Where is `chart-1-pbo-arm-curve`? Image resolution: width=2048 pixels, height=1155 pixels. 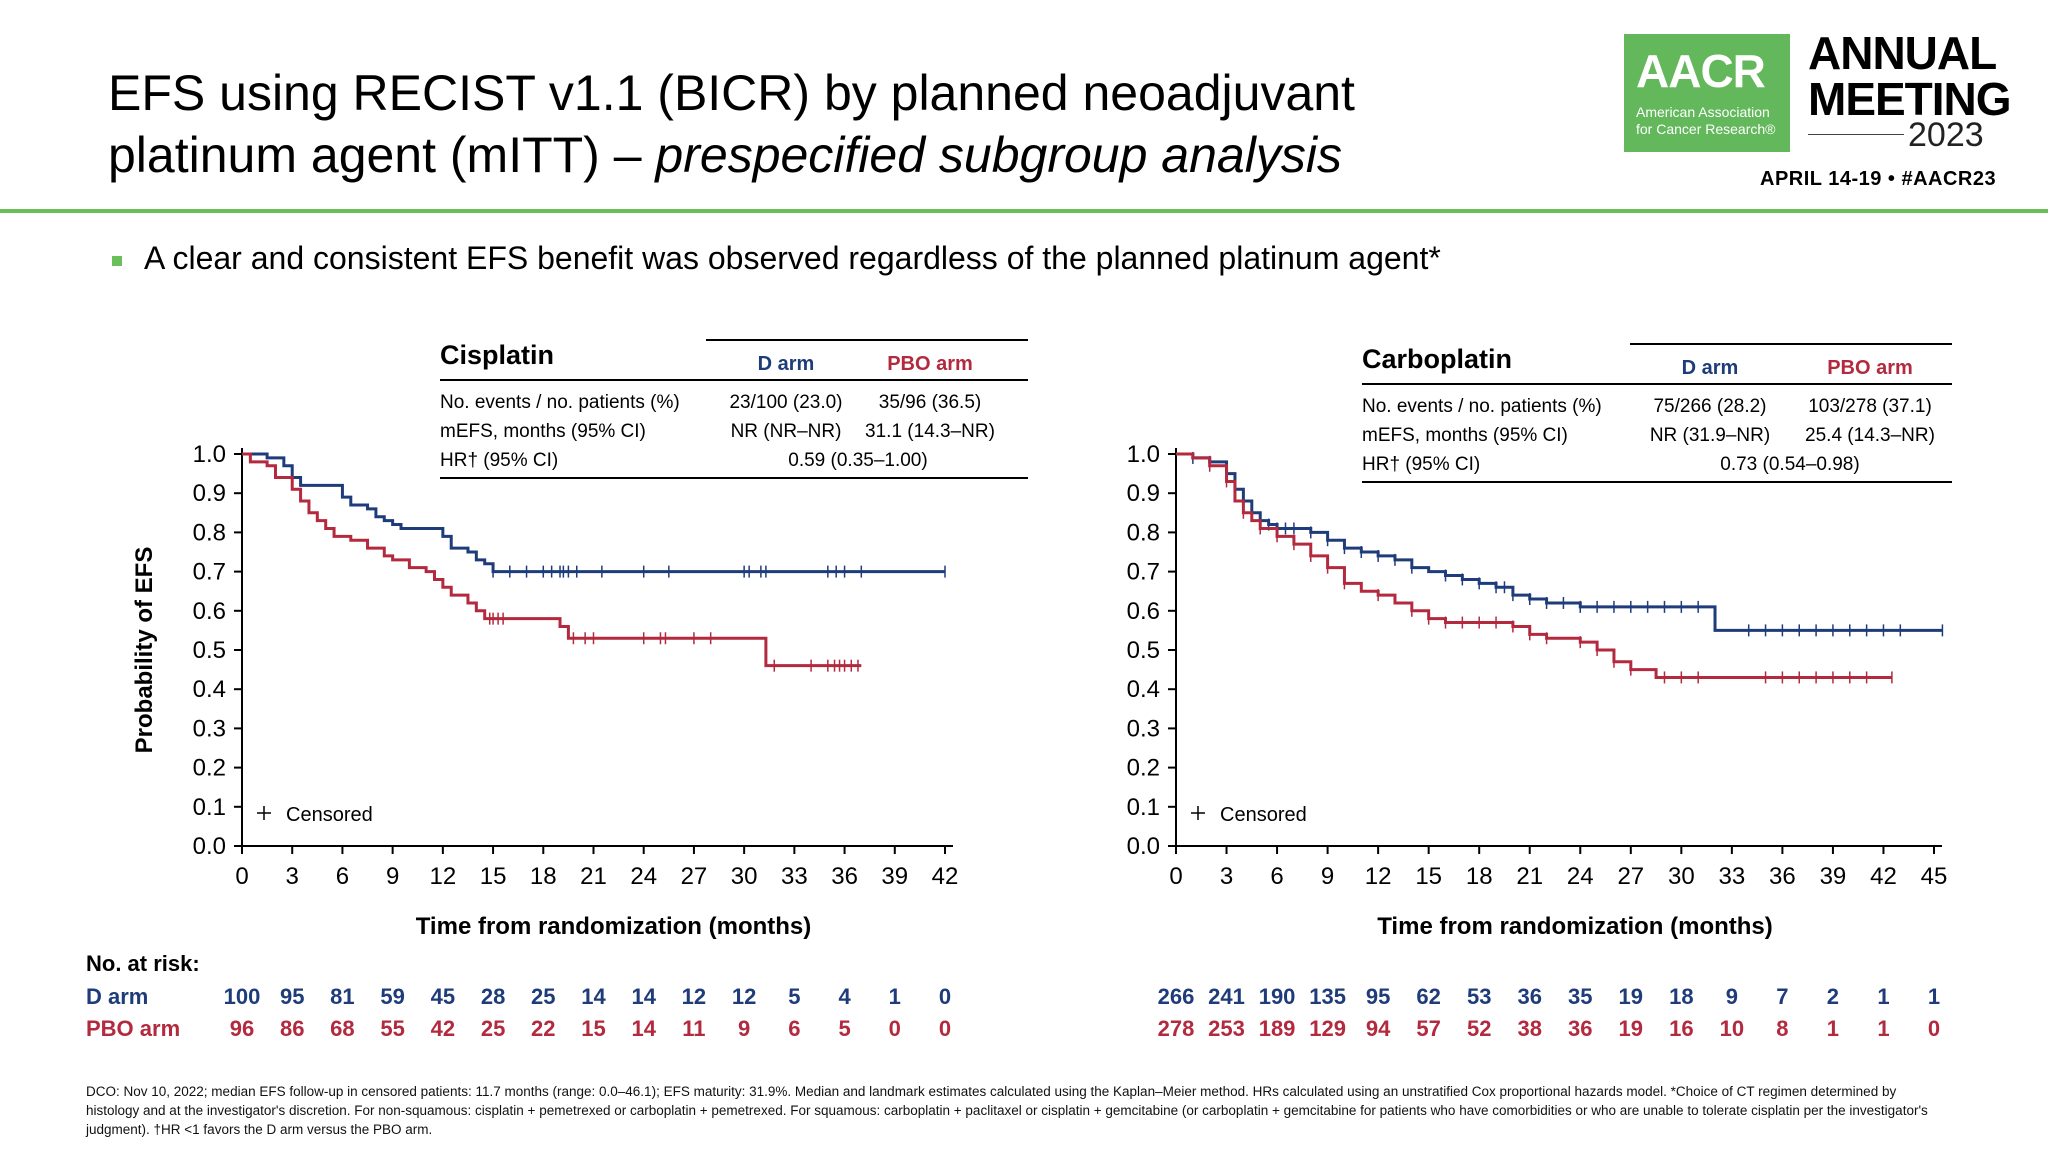
chart-1-pbo-arm-curve is located at coordinates (552, 560).